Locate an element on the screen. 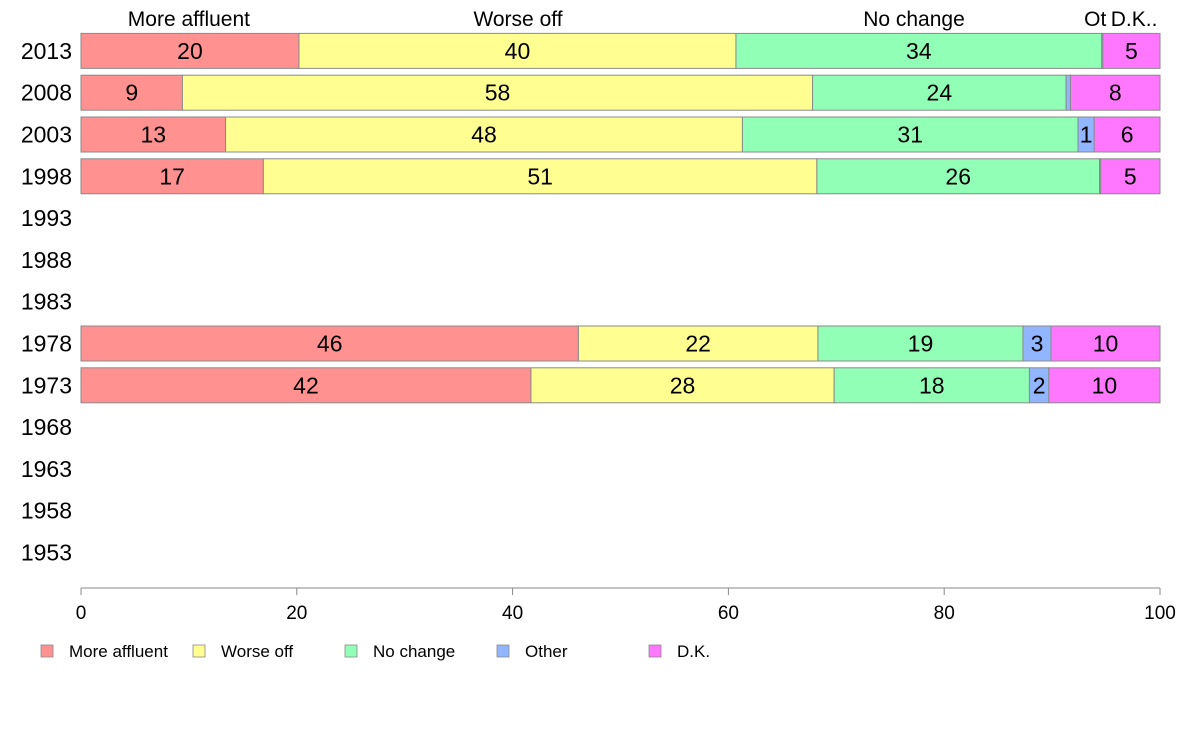 This screenshot has width=1188, height=736. bar-value-label: 51 is located at coordinates (540, 176).